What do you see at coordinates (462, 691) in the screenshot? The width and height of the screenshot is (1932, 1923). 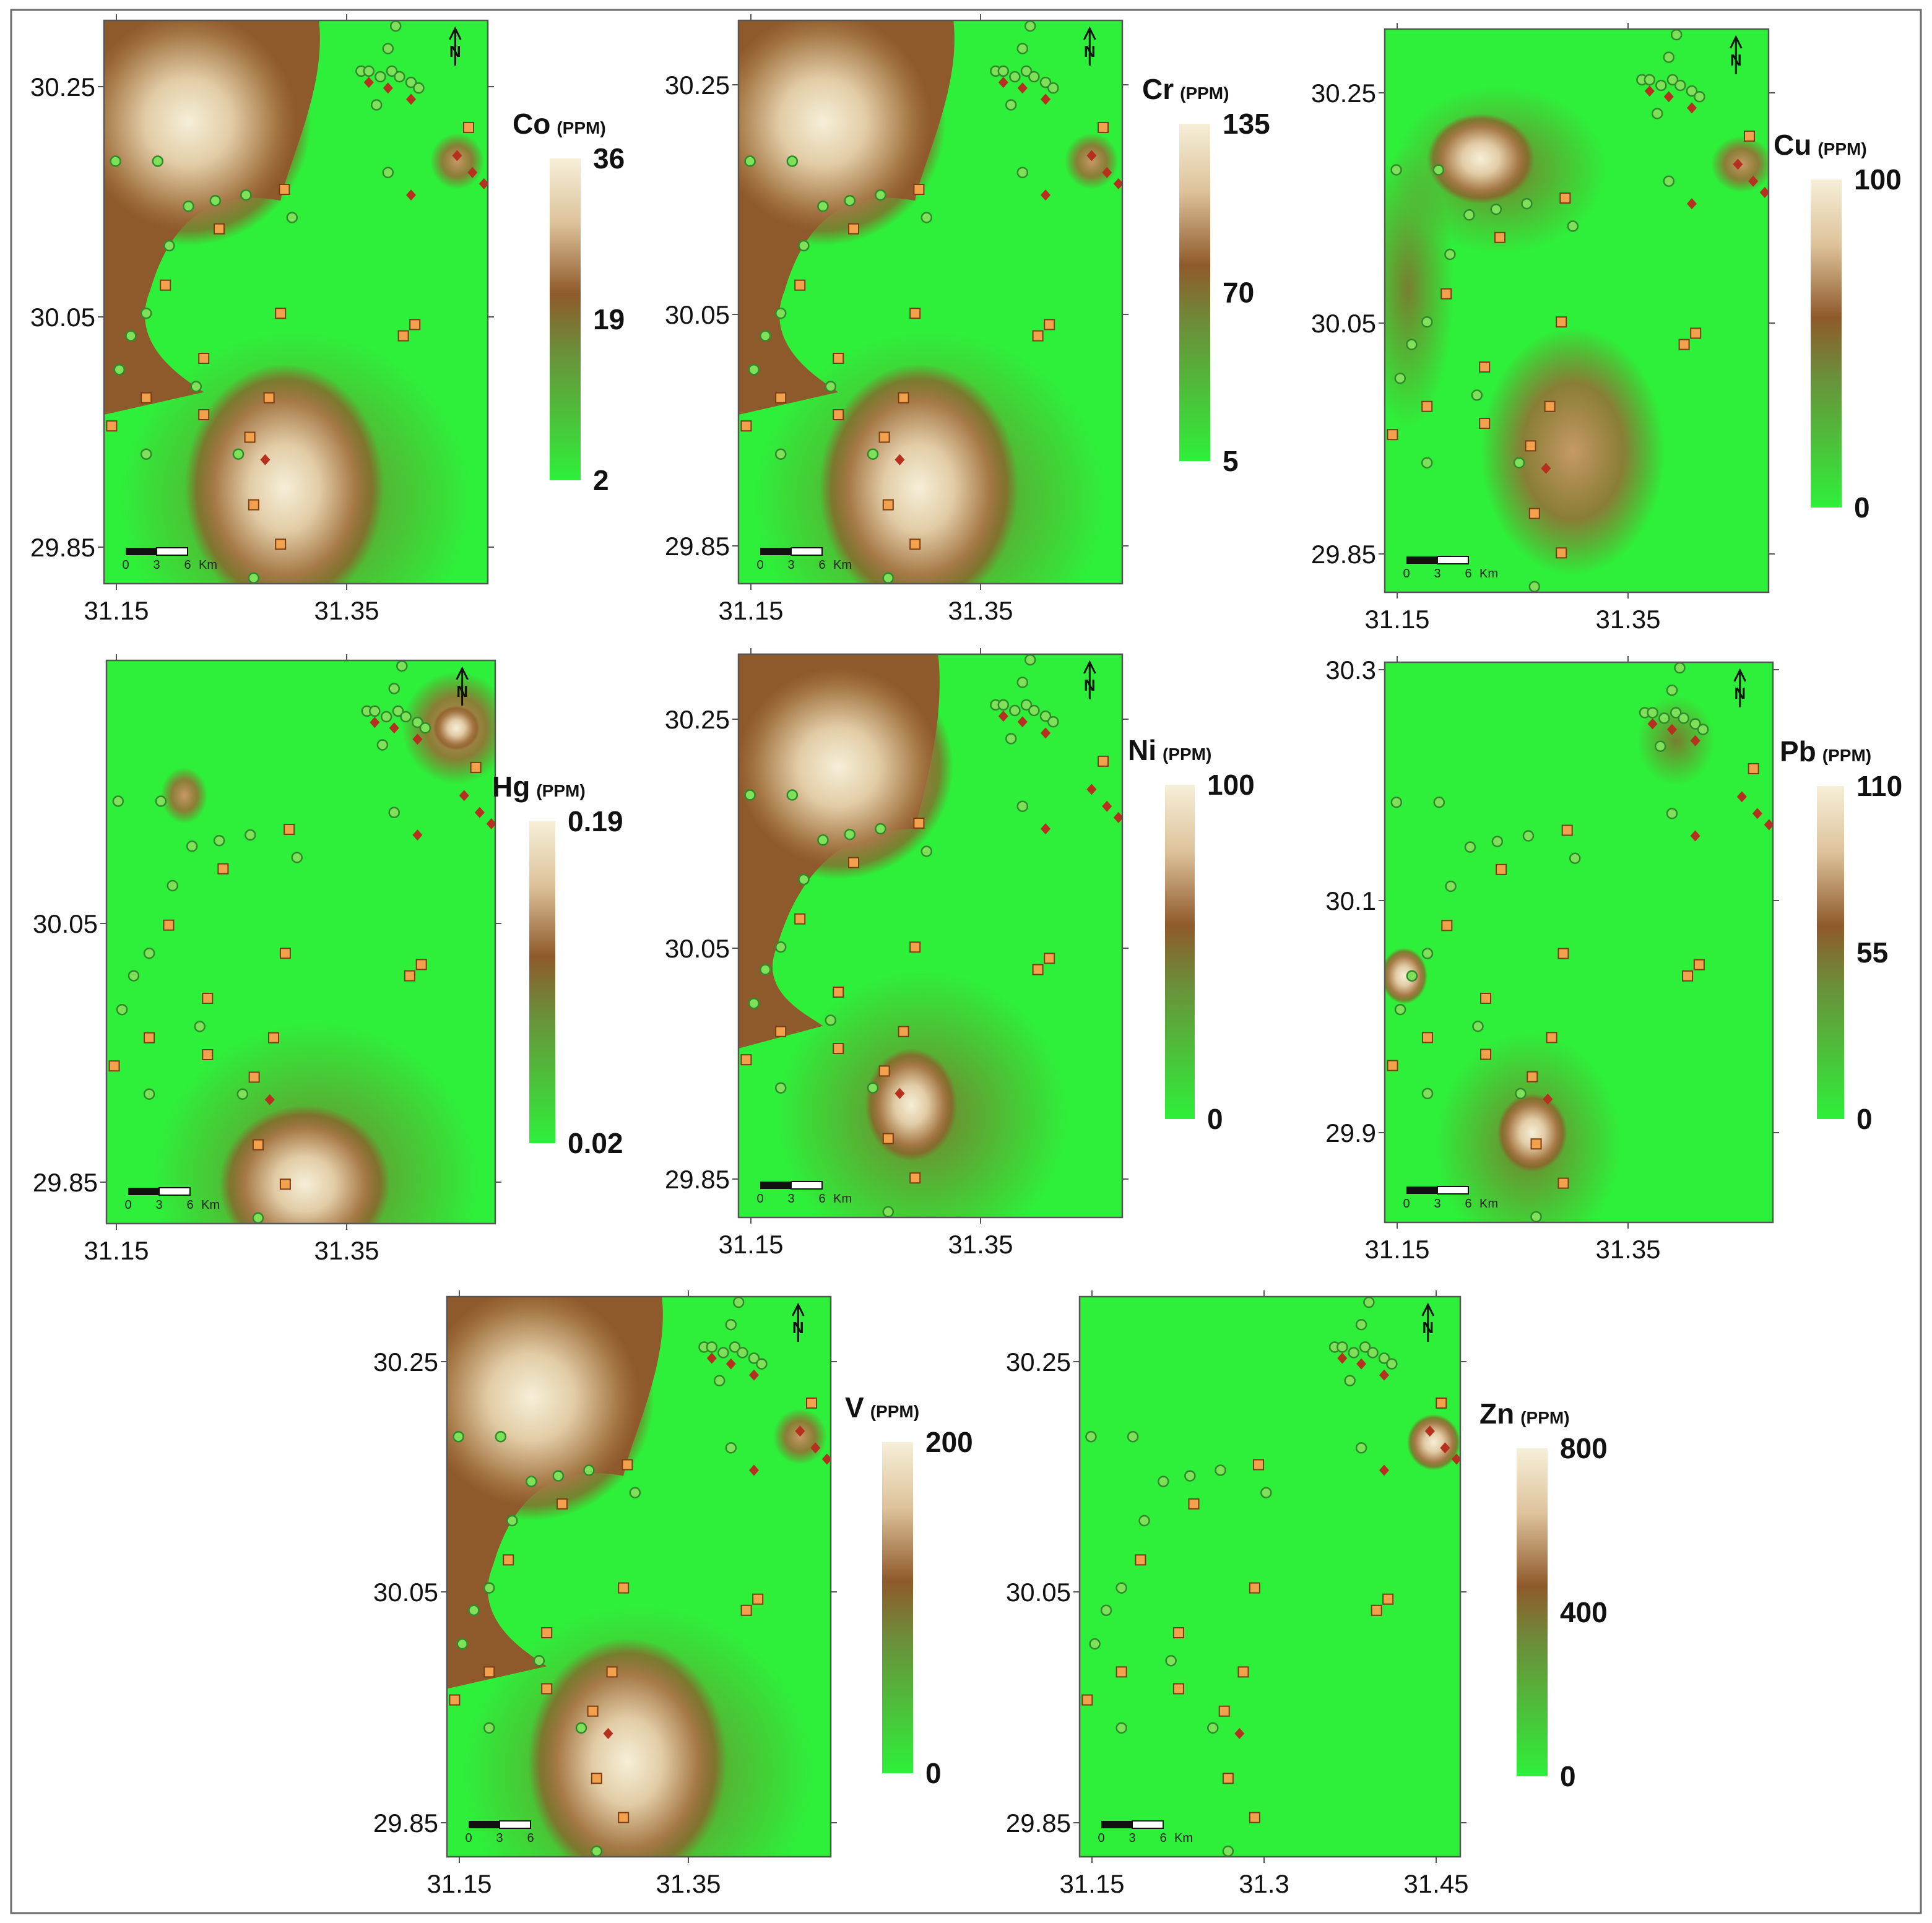 I see `hg-north-label: N` at bounding box center [462, 691].